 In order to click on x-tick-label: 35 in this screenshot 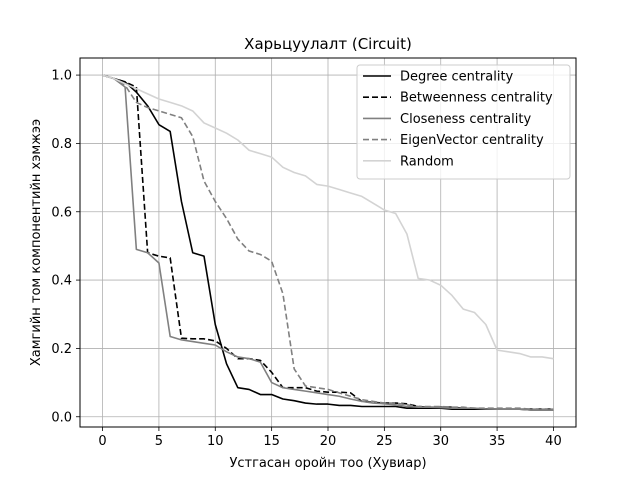, I will do `click(497, 441)`.